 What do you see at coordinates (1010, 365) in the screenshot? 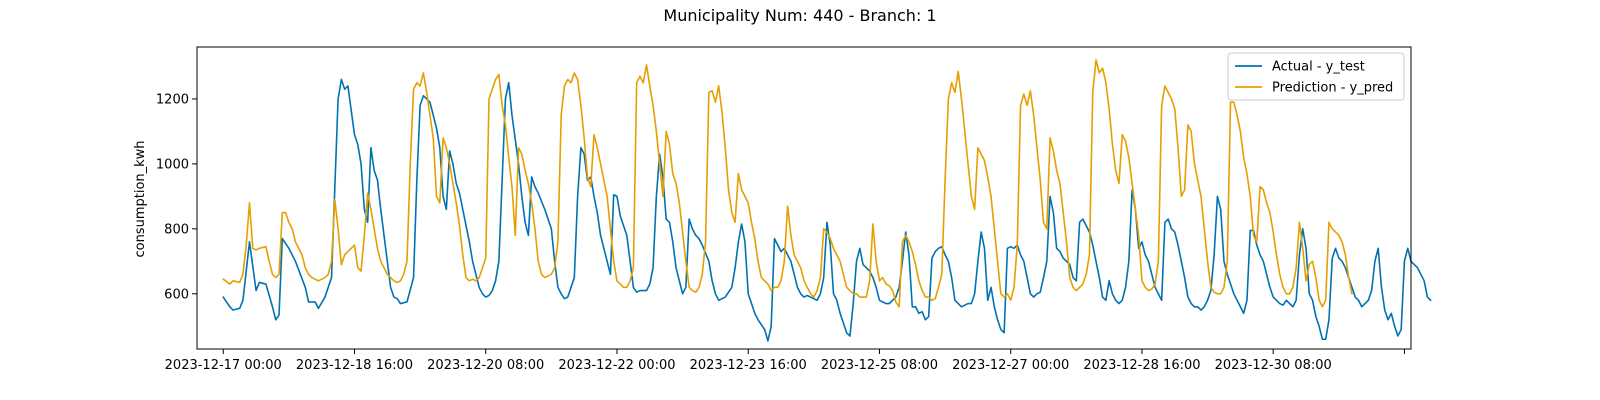
I see `x-tick-label: 2023-12-27 00:00` at bounding box center [1010, 365].